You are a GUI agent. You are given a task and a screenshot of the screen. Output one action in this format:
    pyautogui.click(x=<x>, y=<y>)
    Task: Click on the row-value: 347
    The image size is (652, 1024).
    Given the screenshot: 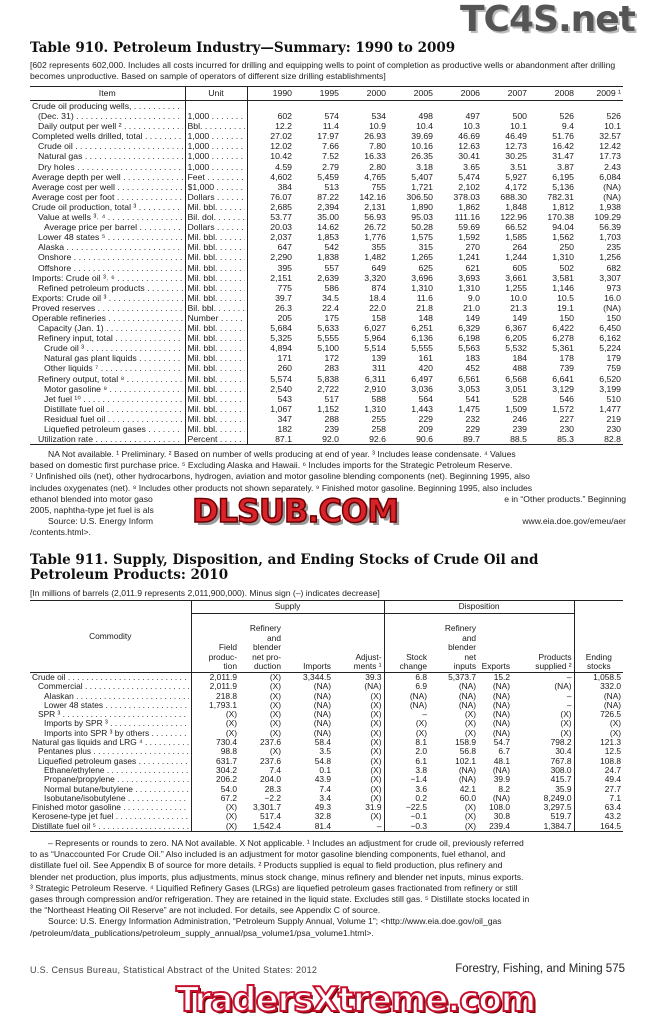 What is the action you would take?
    pyautogui.click(x=285, y=418)
    